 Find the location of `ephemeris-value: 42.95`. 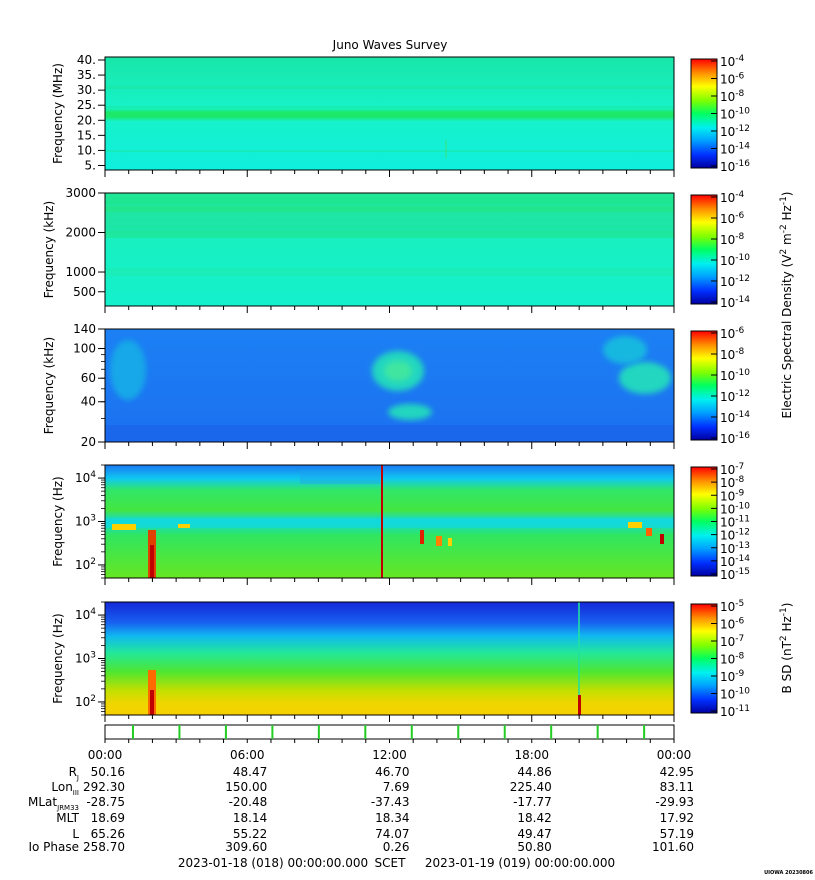

ephemeris-value: 42.95 is located at coordinates (677, 772).